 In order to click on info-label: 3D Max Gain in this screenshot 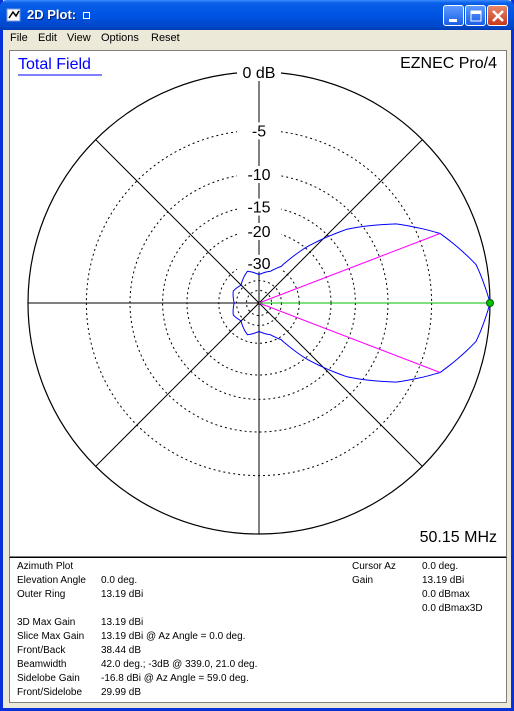, I will do `click(46, 622)`.